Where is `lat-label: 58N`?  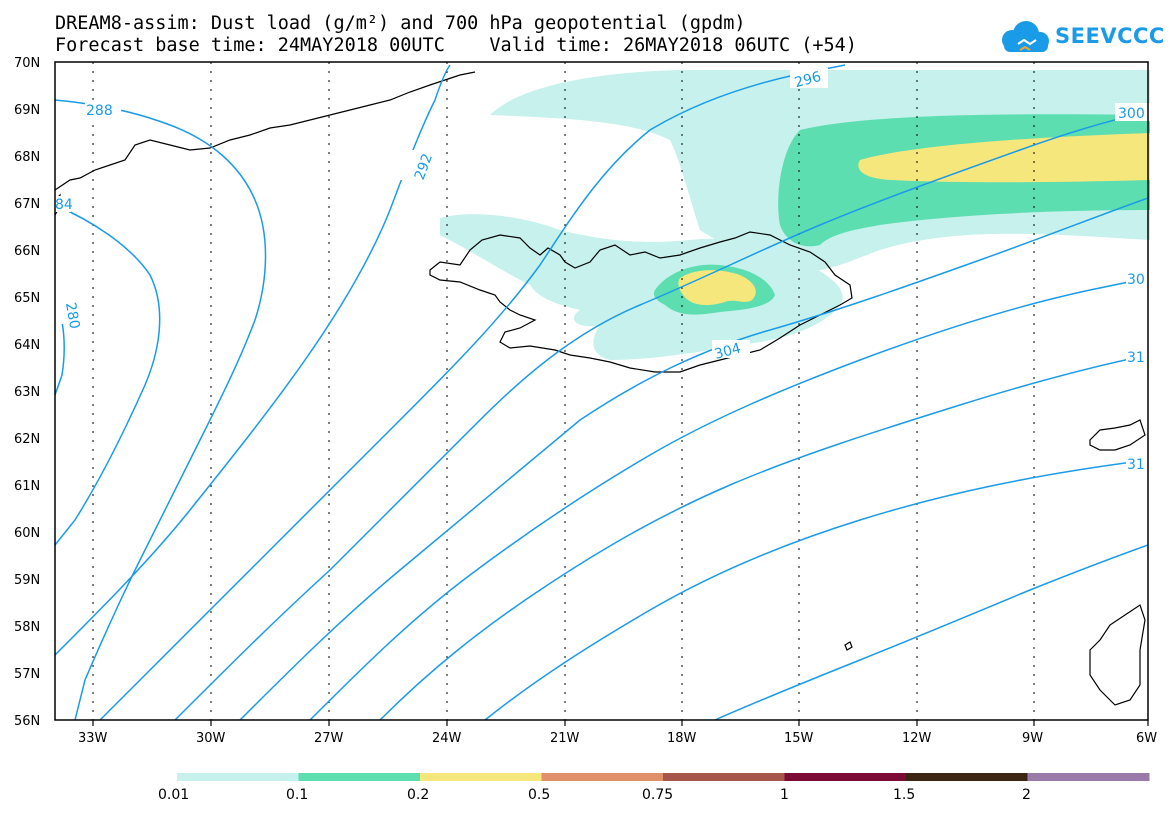 lat-label: 58N is located at coordinates (27, 627).